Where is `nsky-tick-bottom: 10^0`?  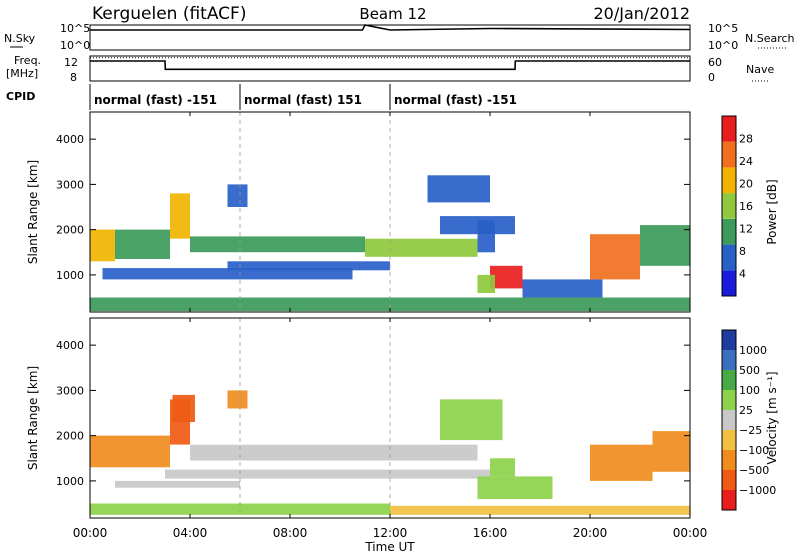 nsky-tick-bottom: 10^0 is located at coordinates (75, 45).